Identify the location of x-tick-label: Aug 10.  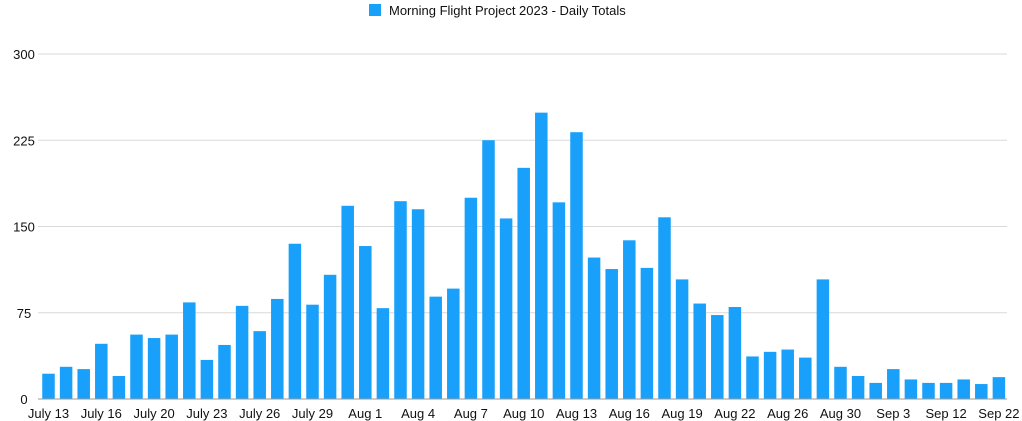
(523, 413).